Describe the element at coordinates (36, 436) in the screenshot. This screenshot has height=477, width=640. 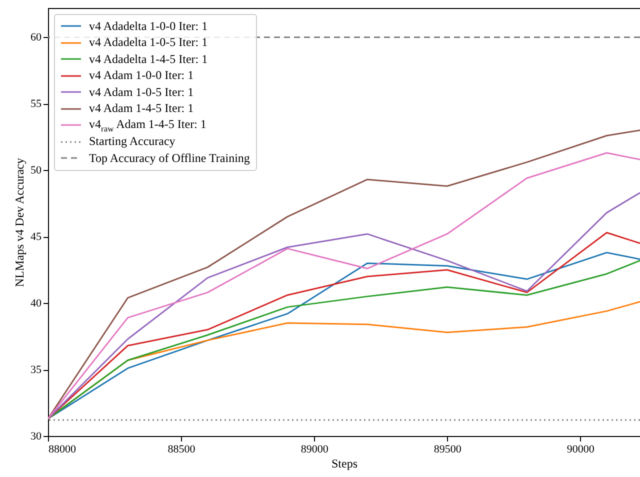
I see `y-tick-label: 30` at that location.